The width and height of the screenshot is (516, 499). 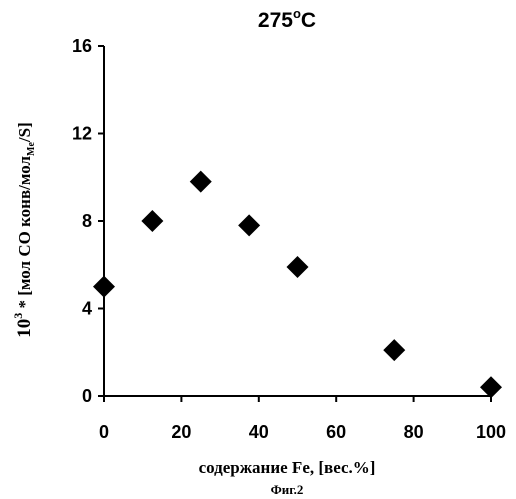 What do you see at coordinates (31, 149) in the screenshot?
I see `y-axis-label-sub: Me` at bounding box center [31, 149].